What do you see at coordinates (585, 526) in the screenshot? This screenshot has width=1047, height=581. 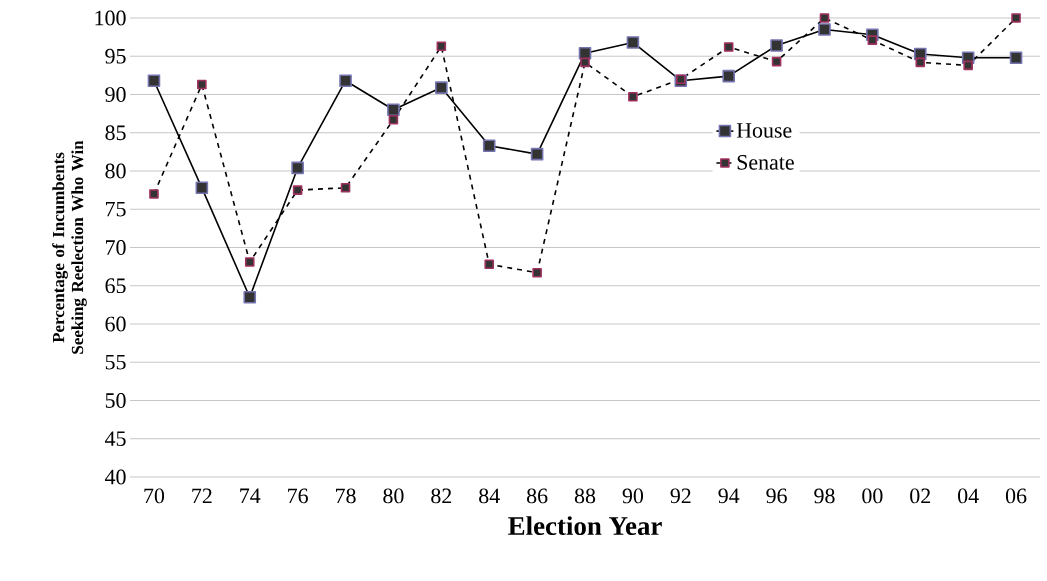 I see `x-axis-title: Election Year` at bounding box center [585, 526].